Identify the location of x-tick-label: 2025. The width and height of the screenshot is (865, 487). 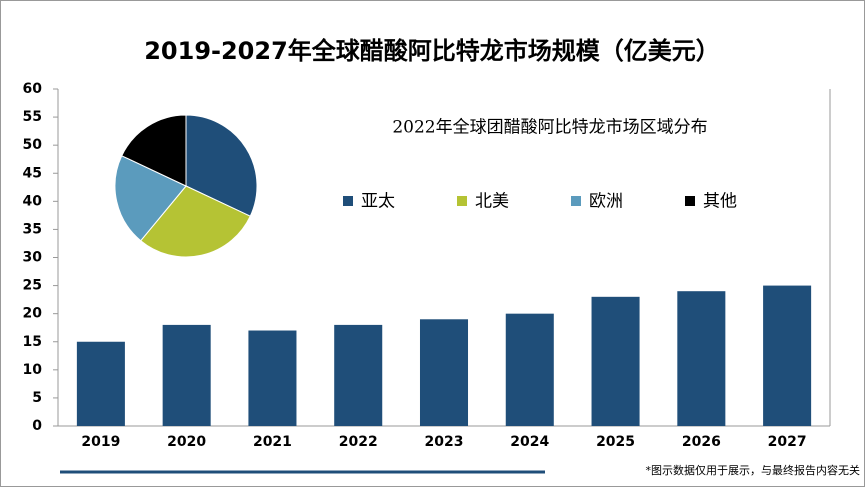
(615, 442).